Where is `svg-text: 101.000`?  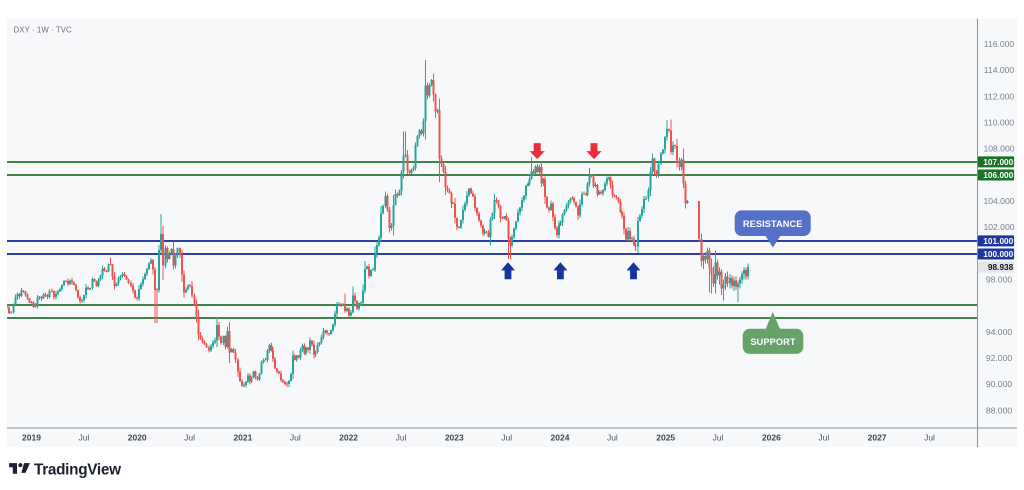 svg-text: 101.000 is located at coordinates (998, 241).